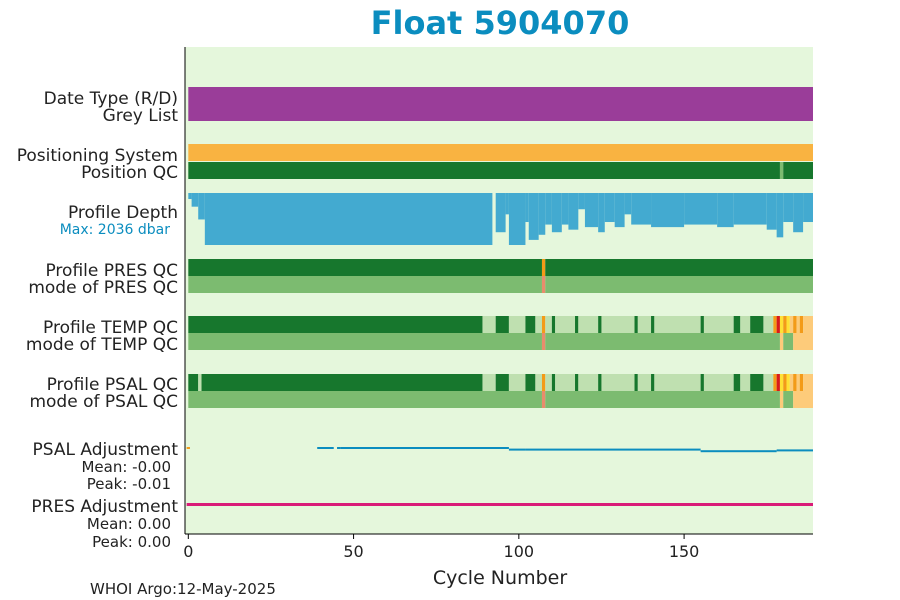  Describe the element at coordinates (188, 551) in the screenshot. I see `x-tick-label: 0` at that location.